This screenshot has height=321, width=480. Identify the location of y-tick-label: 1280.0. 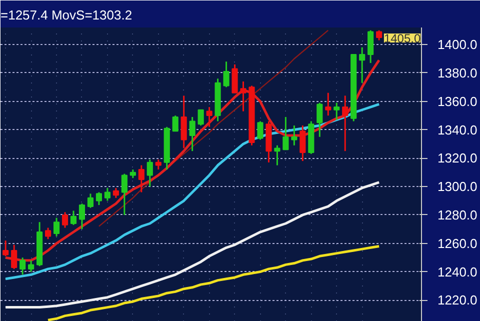
(458, 214).